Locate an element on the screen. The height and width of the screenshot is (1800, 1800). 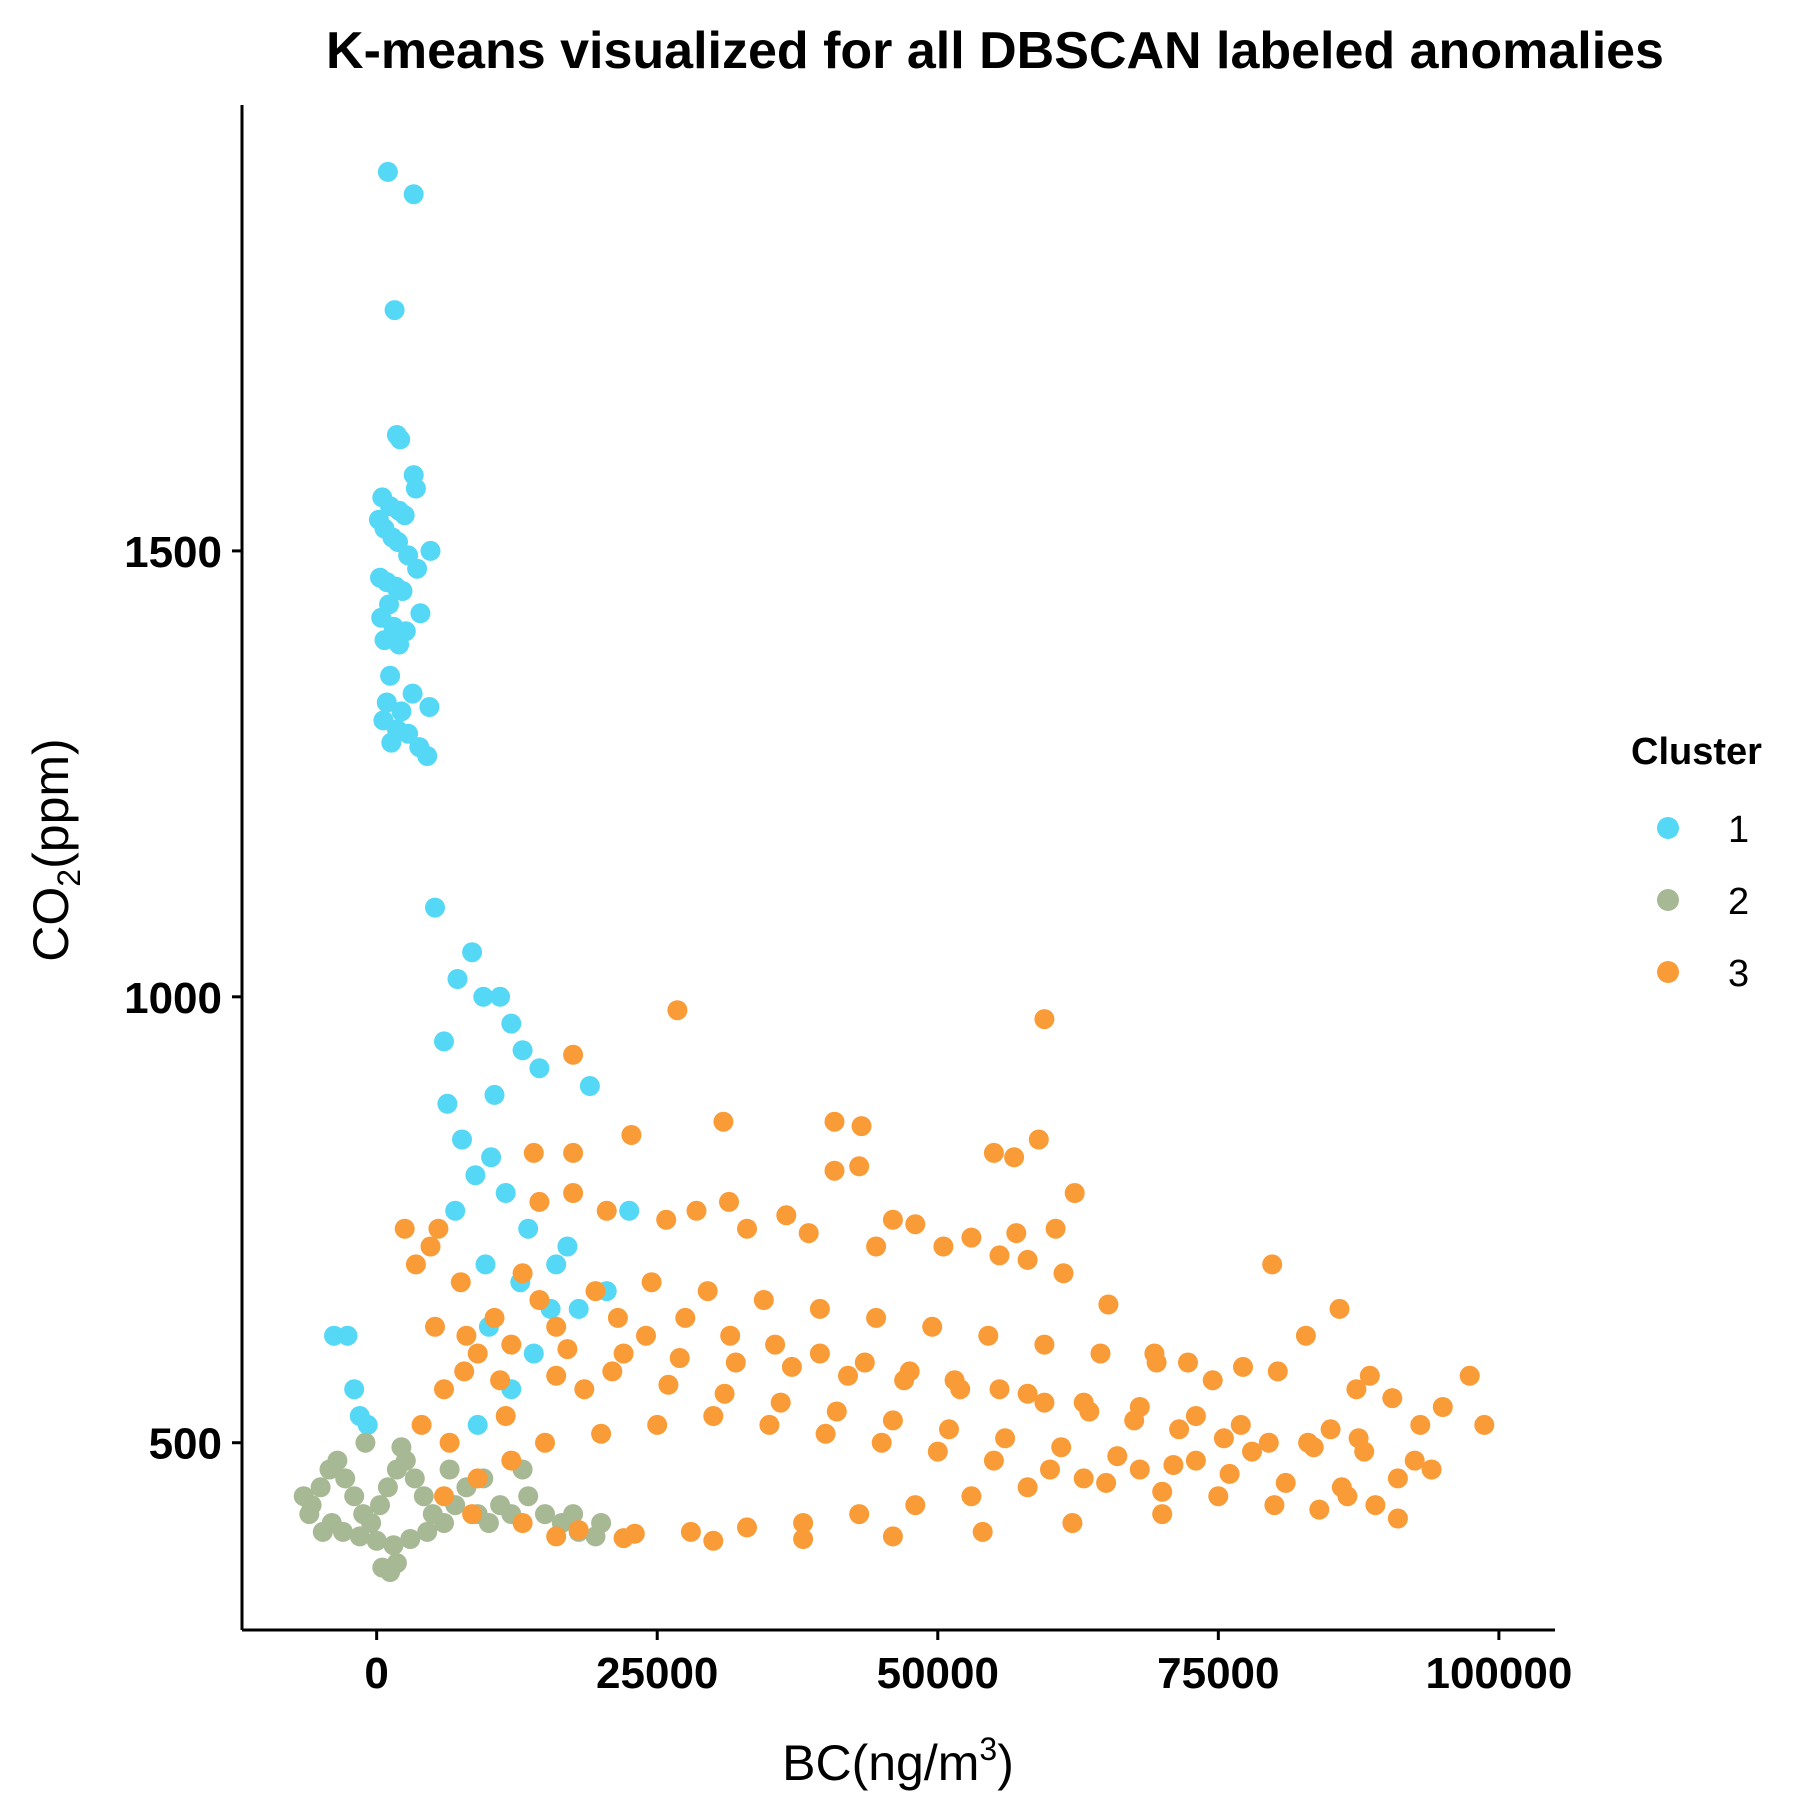
x-axis-label-sup: 3 is located at coordinates (988, 1749).